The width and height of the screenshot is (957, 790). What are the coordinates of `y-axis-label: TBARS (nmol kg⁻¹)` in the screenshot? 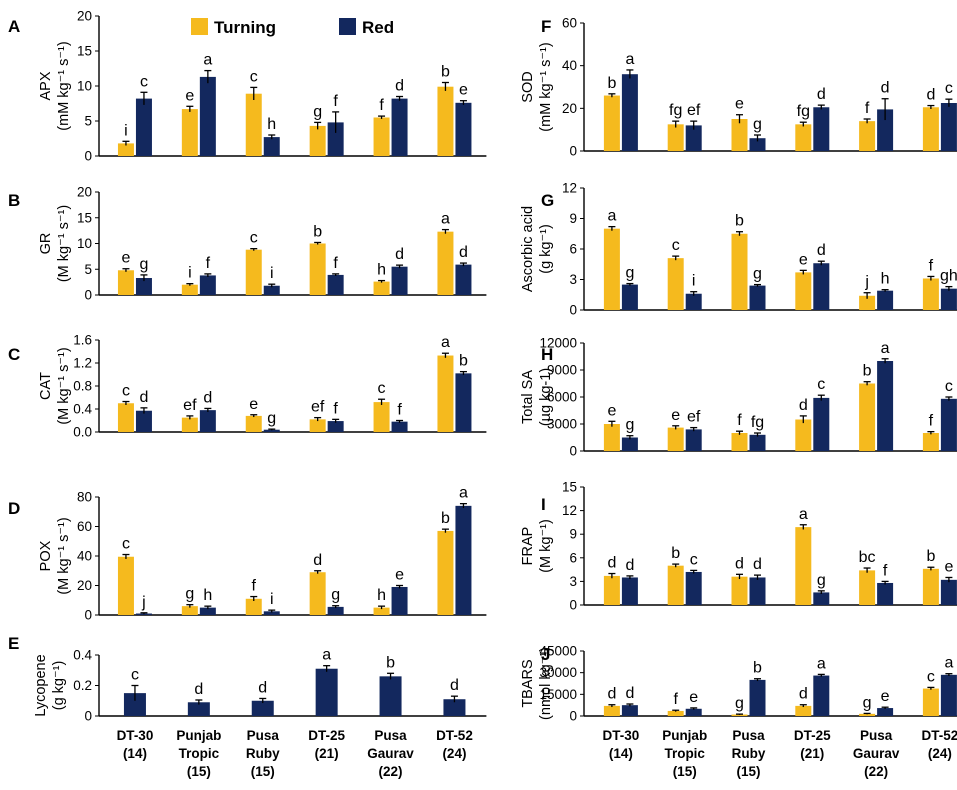 It's located at (537, 683).